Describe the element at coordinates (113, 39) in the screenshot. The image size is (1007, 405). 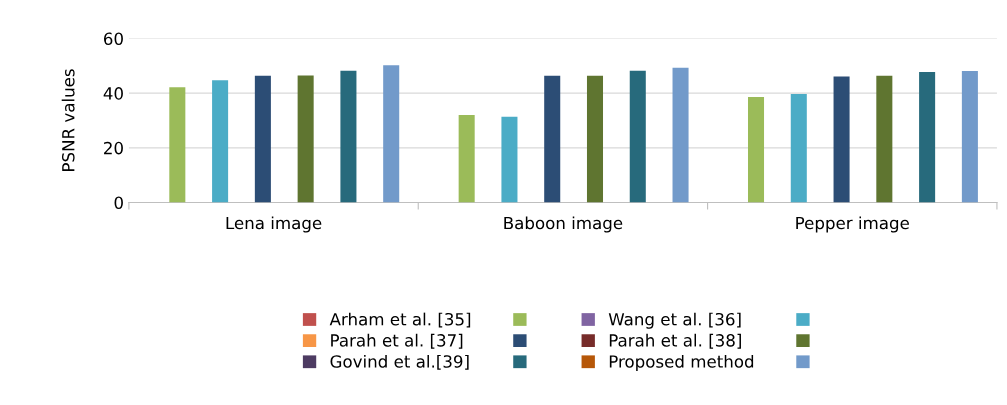
I see `y-tick-label: 60` at that location.